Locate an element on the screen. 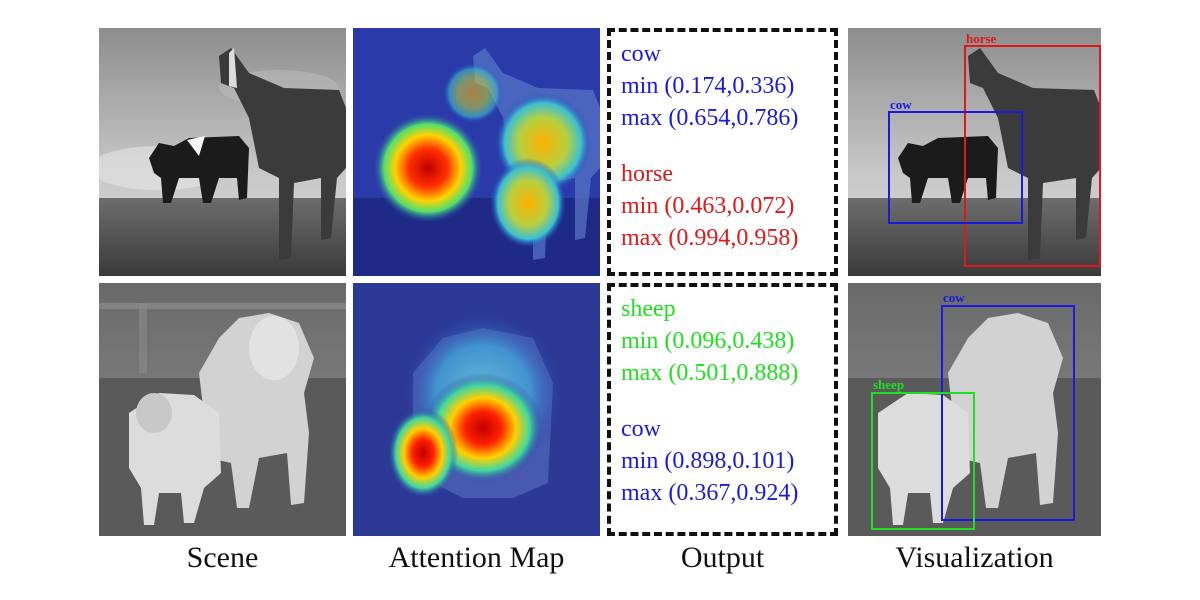  column-label-attention-map: Attention Map is located at coordinates (476, 557).